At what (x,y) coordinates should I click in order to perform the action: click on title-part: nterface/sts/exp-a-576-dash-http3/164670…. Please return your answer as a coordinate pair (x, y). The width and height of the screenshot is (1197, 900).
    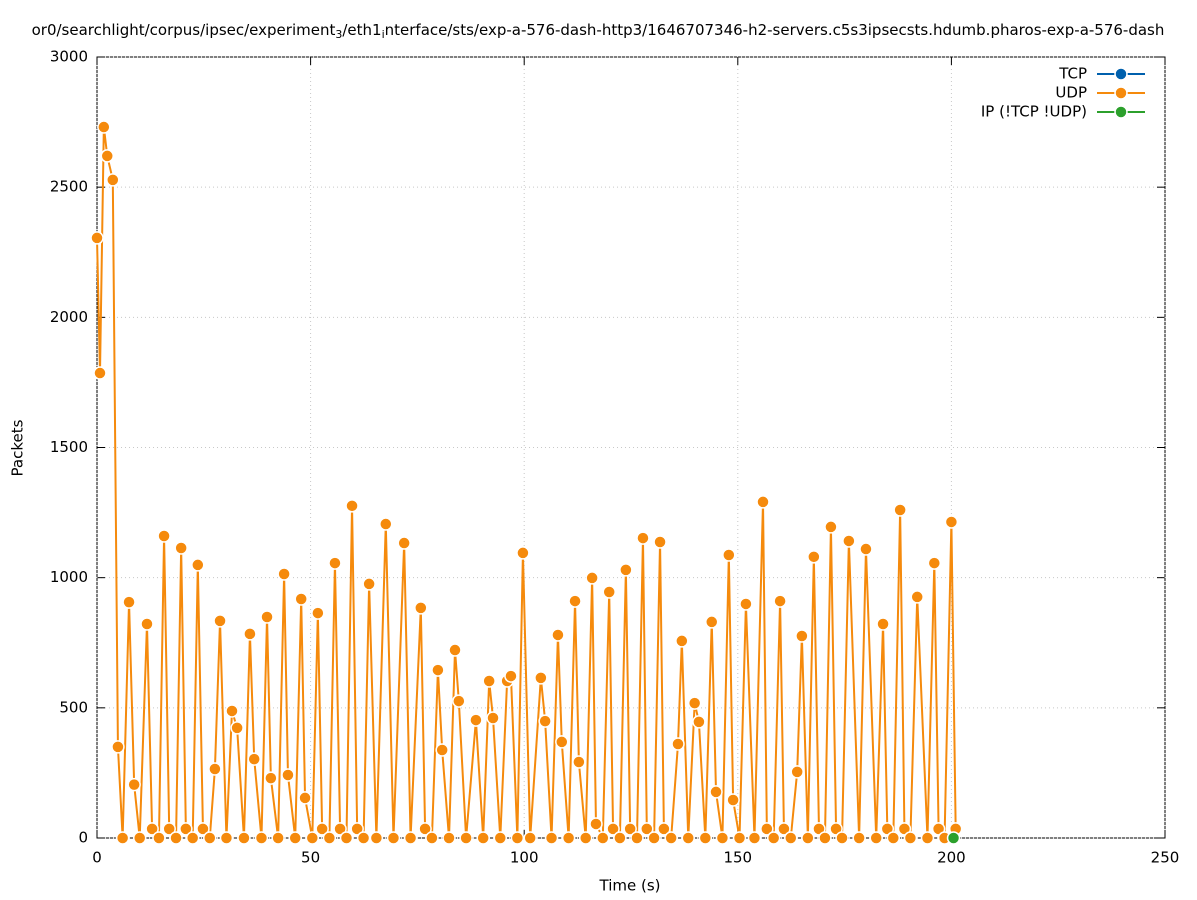
    Looking at the image, I should click on (775, 30).